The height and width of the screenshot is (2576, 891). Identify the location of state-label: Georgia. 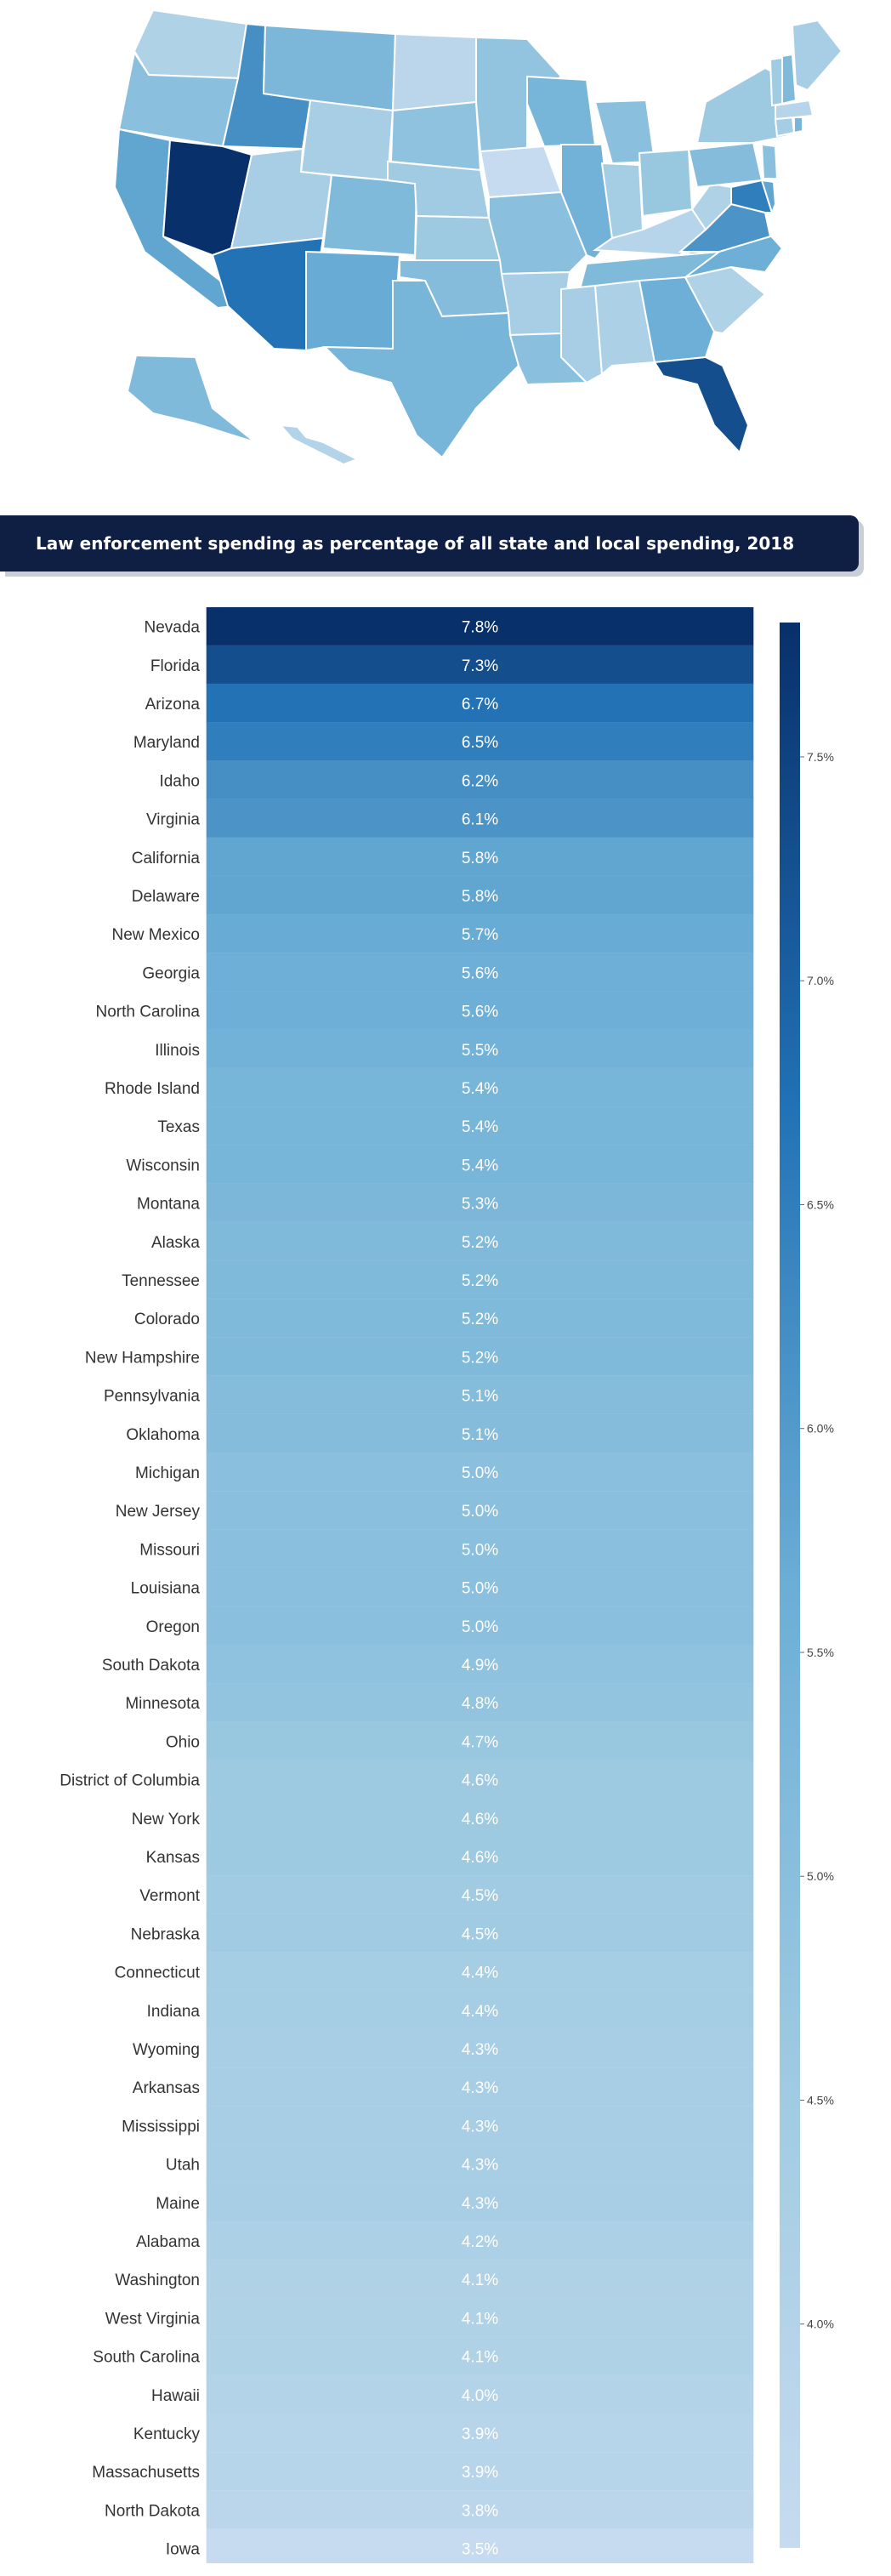
(171, 973).